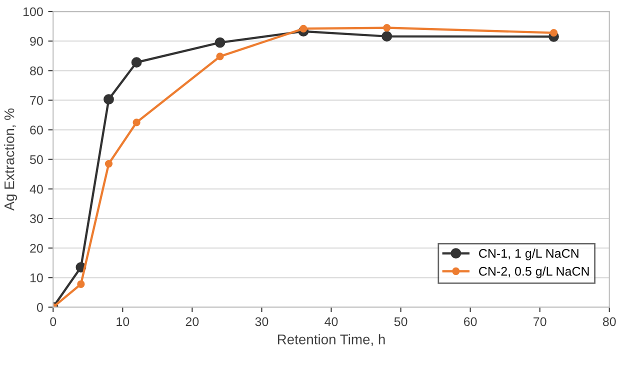 Image resolution: width=625 pixels, height=384 pixels. I want to click on legend-label: CN-1, 1 g/L NaCN, so click(528, 254).